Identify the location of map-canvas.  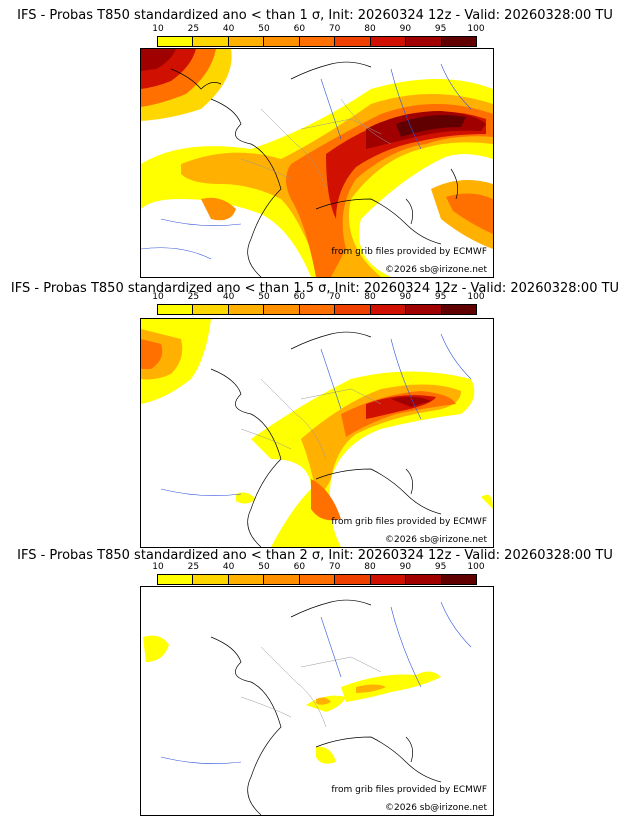
(307, 707).